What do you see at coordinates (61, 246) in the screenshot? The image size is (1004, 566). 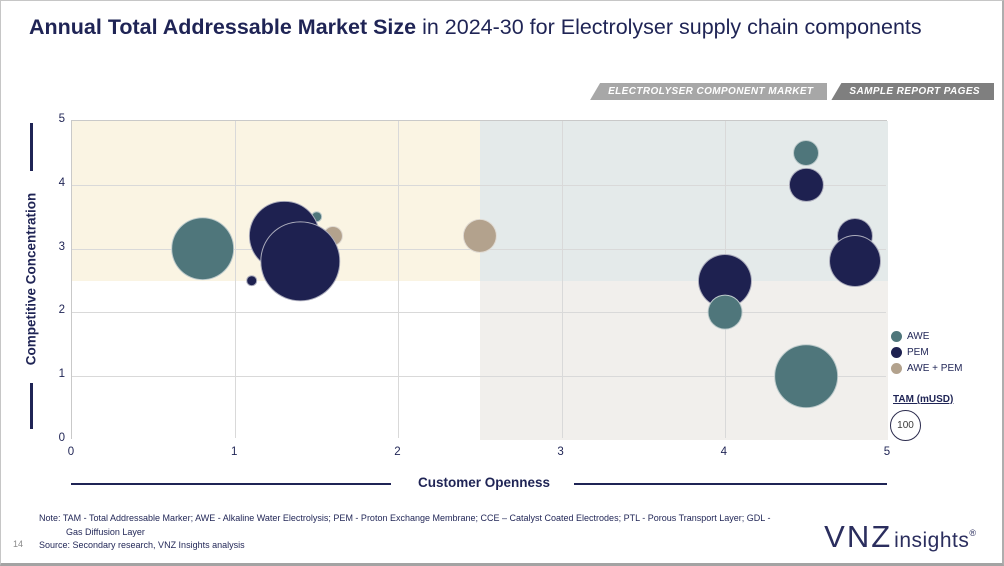 I see `y-tick-label: 3` at bounding box center [61, 246].